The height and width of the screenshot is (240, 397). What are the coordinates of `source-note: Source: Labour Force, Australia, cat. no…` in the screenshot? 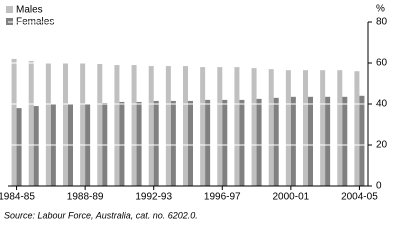 It's located at (101, 215).